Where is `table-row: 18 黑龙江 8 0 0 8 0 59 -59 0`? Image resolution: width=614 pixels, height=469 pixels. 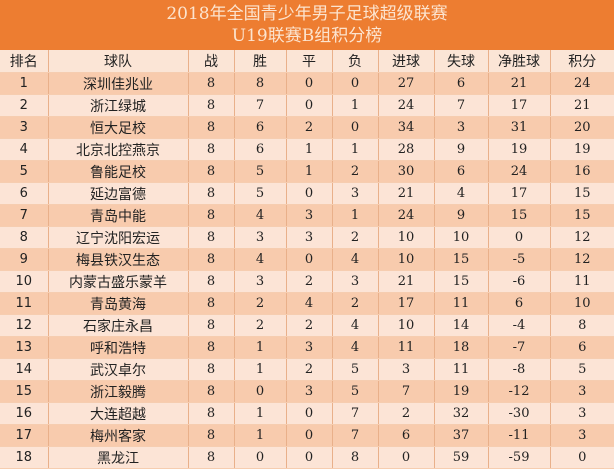 table-row: 18 黑龙江 8 0 0 8 0 59 -59 0 is located at coordinates (307, 457).